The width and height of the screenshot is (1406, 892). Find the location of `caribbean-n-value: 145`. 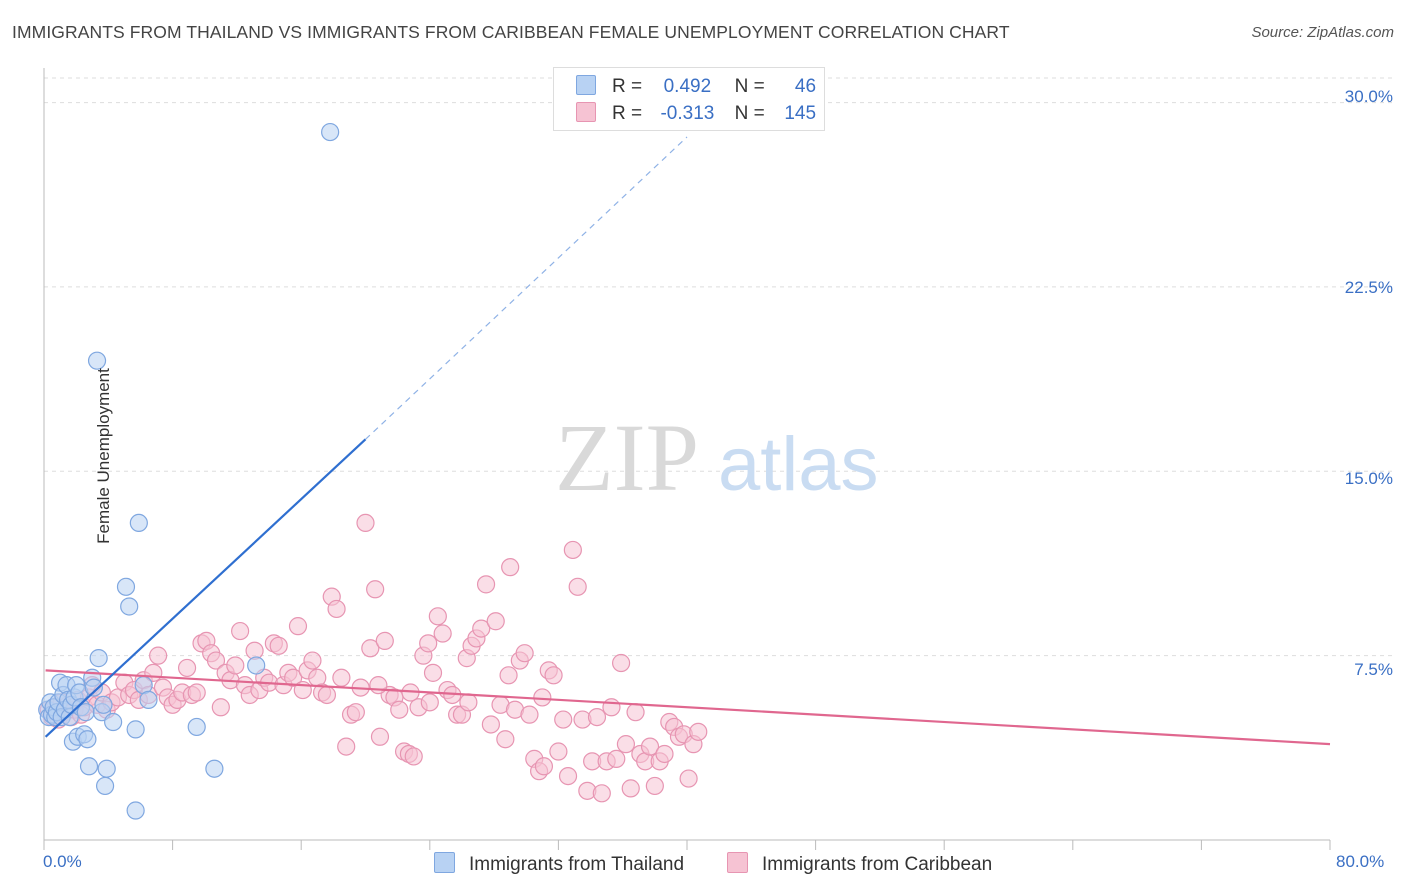

caribbean-n-value: 145 is located at coordinates (800, 113).